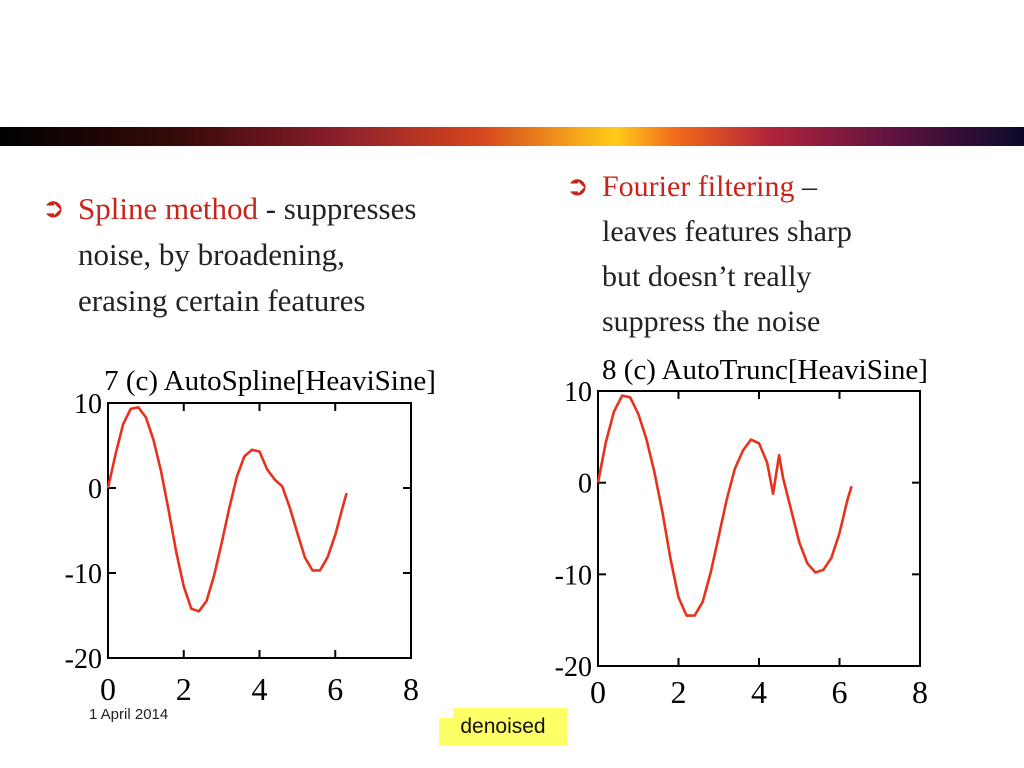 Image resolution: width=1024 pixels, height=768 pixels. Describe the element at coordinates (727, 231) in the screenshot. I see `right-bullet-line-2: leaves features sharp` at that location.